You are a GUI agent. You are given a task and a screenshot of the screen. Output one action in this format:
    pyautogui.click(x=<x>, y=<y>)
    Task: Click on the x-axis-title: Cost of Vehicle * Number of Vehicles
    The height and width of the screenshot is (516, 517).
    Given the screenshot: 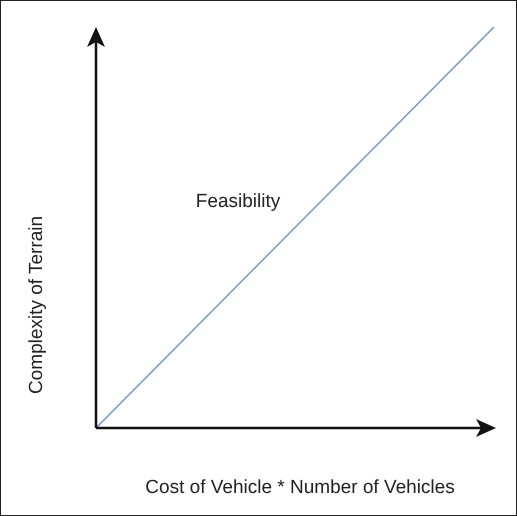 What is the action you would take?
    pyautogui.click(x=300, y=487)
    